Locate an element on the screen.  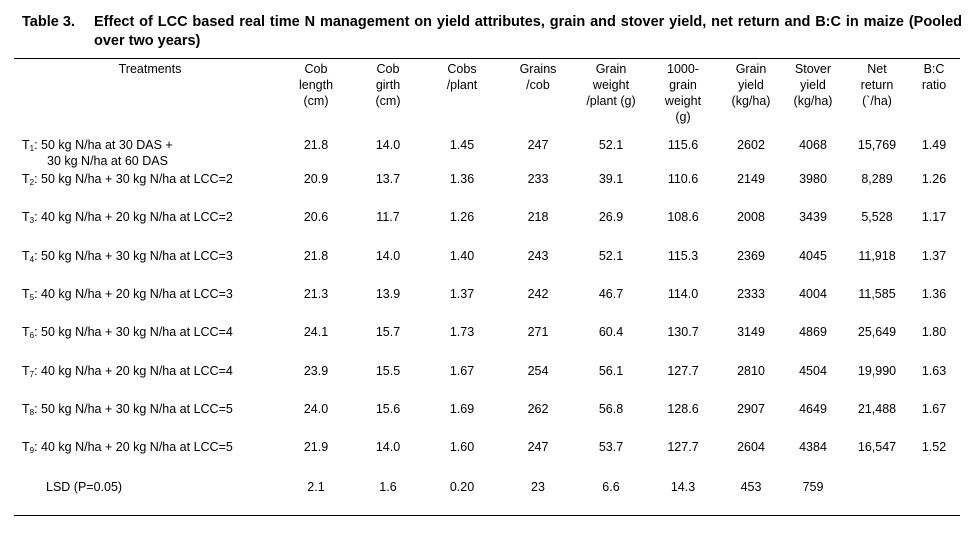
value-cell: 3439 is located at coordinates (813, 217).